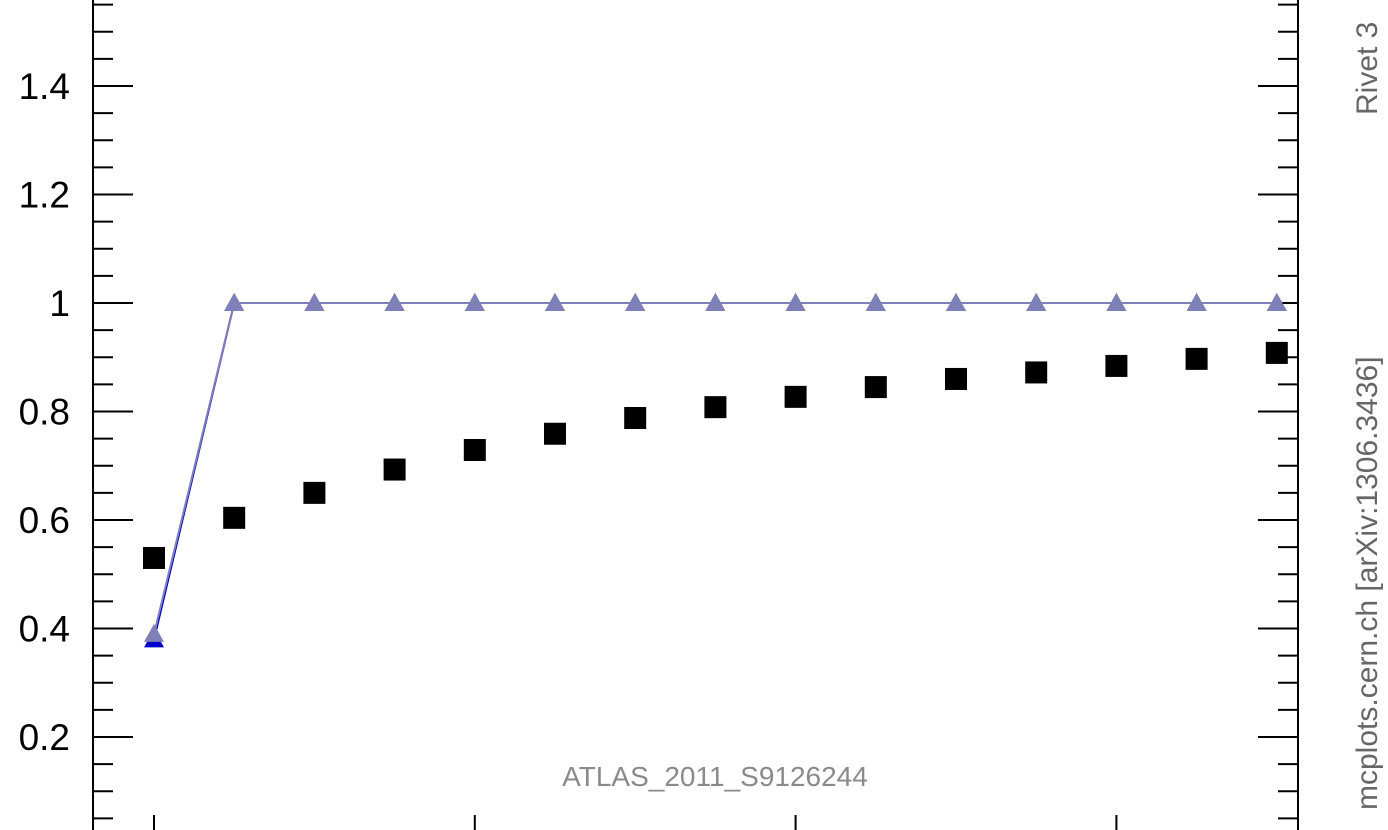 This screenshot has width=1388, height=830. Describe the element at coordinates (715, 776) in the screenshot. I see `analysis-name-label: ATLAS_2011_S9126244` at that location.